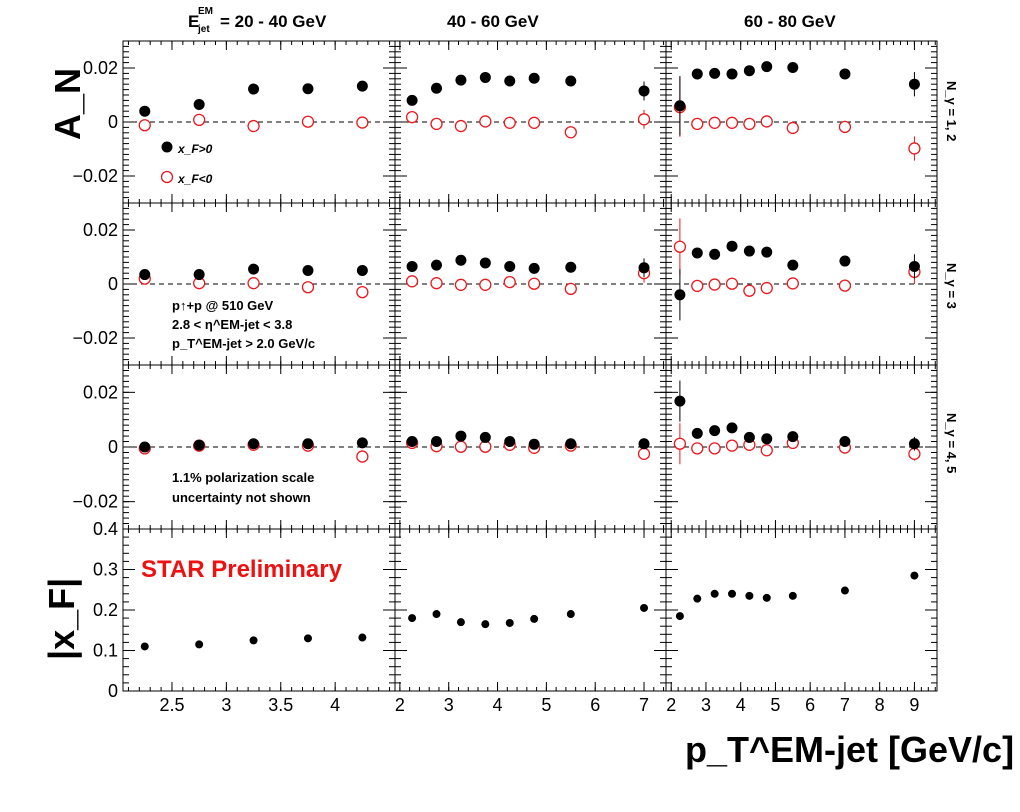  I want to click on annotation-eta-range: 2.8 < η^EM-jet < 3.8, so click(232, 324).